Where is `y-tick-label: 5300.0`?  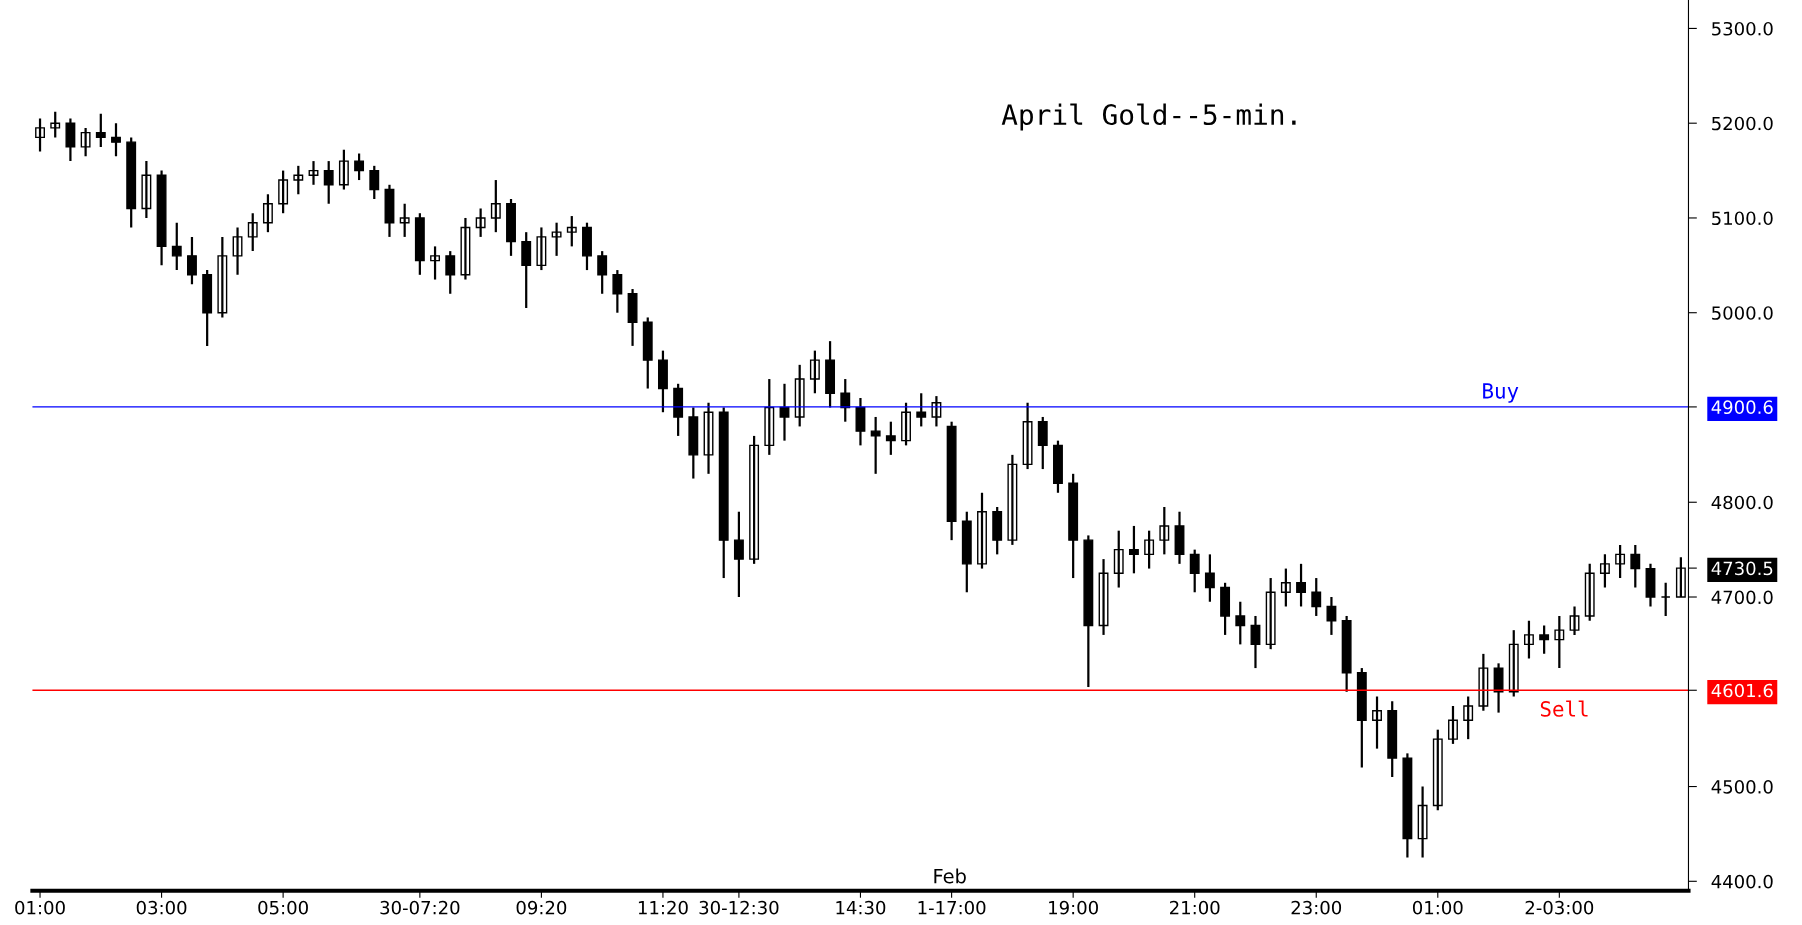 y-tick-label: 5300.0 is located at coordinates (1742, 28).